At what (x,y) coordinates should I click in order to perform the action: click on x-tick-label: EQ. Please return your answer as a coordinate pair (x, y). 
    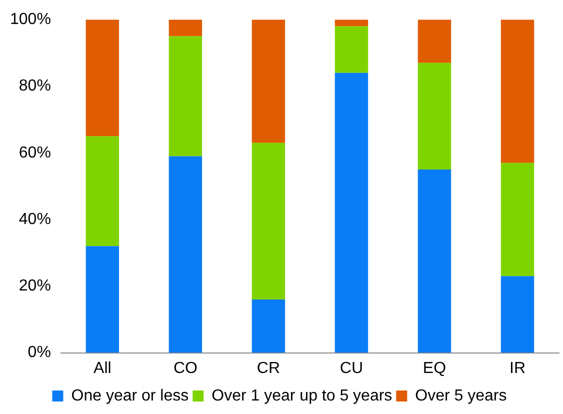
    Looking at the image, I should click on (434, 368).